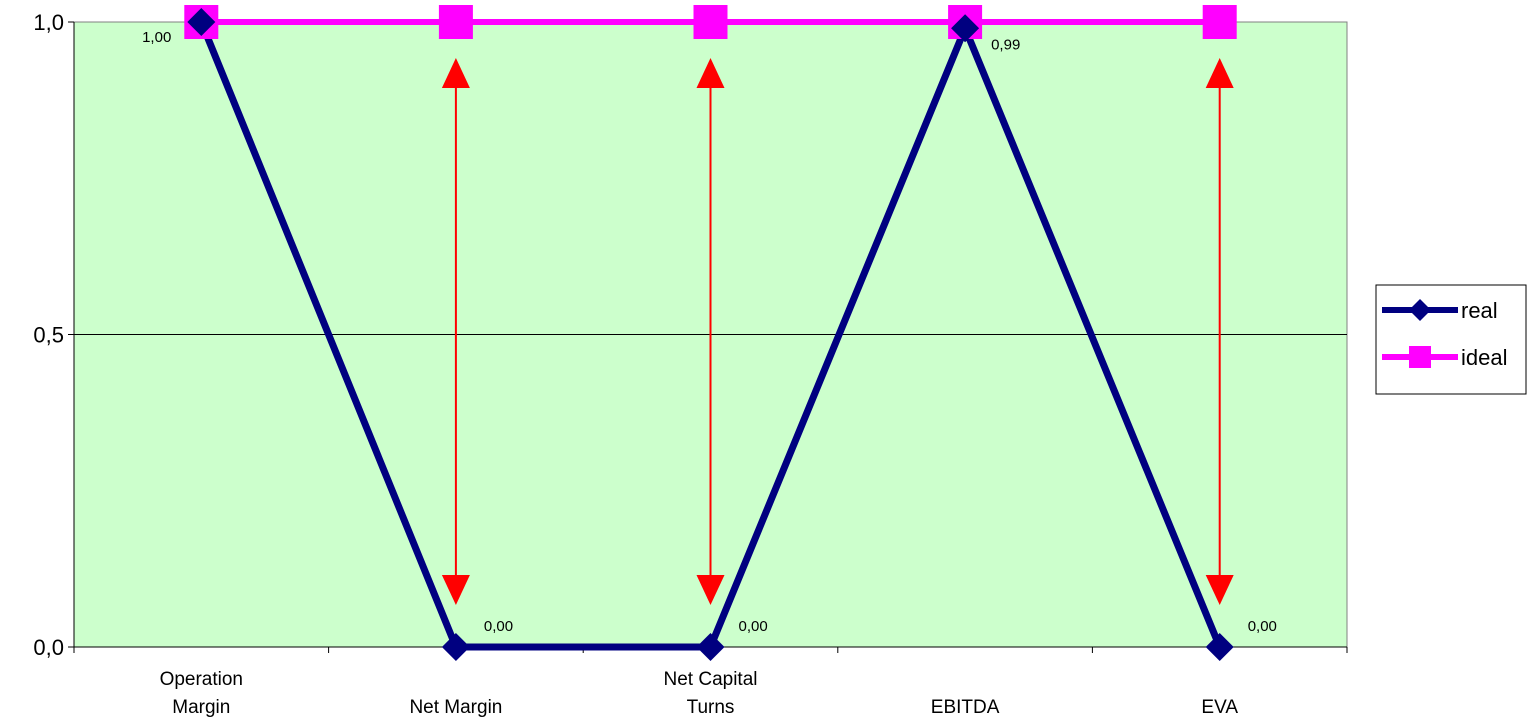 The width and height of the screenshot is (1530, 722). Describe the element at coordinates (1262, 626) in the screenshot. I see `data-label-4: 0,00` at that location.